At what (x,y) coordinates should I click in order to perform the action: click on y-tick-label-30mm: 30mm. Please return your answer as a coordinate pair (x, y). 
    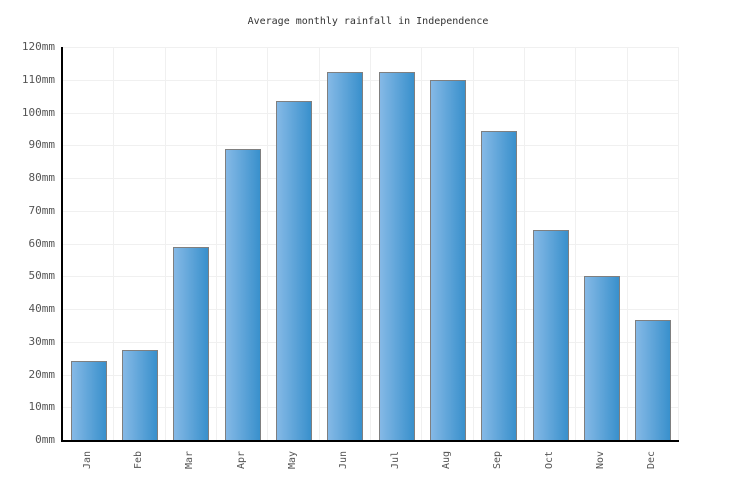
    Looking at the image, I should click on (42, 341).